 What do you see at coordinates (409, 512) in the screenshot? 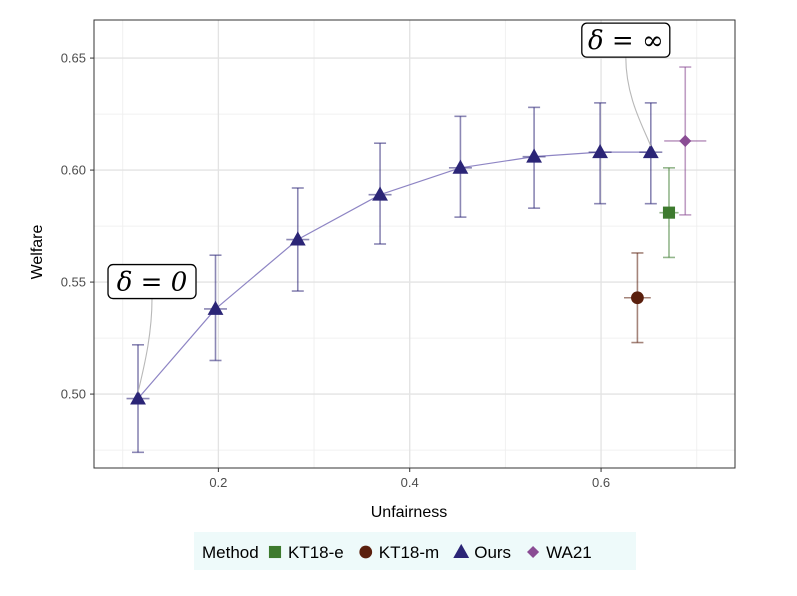
I see `x-axis-title: Unfairness` at bounding box center [409, 512].